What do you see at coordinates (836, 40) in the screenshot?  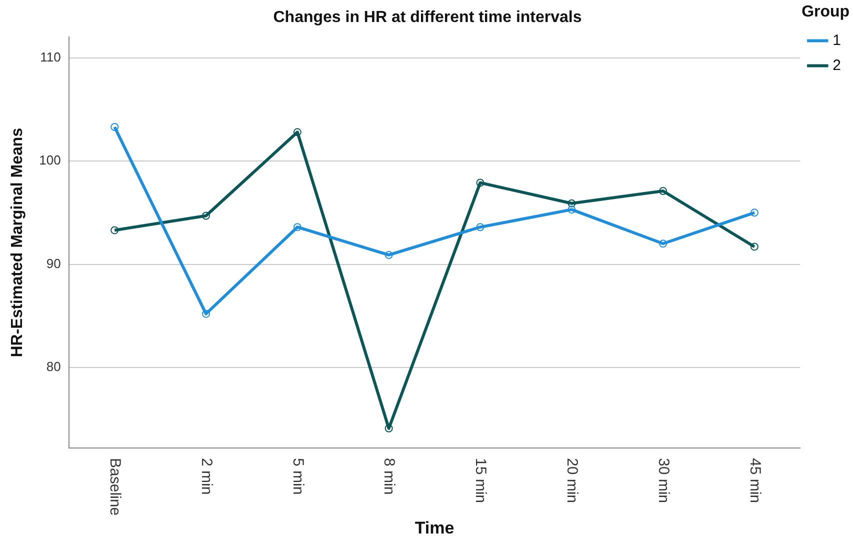 I see `legend-label: 1` at bounding box center [836, 40].